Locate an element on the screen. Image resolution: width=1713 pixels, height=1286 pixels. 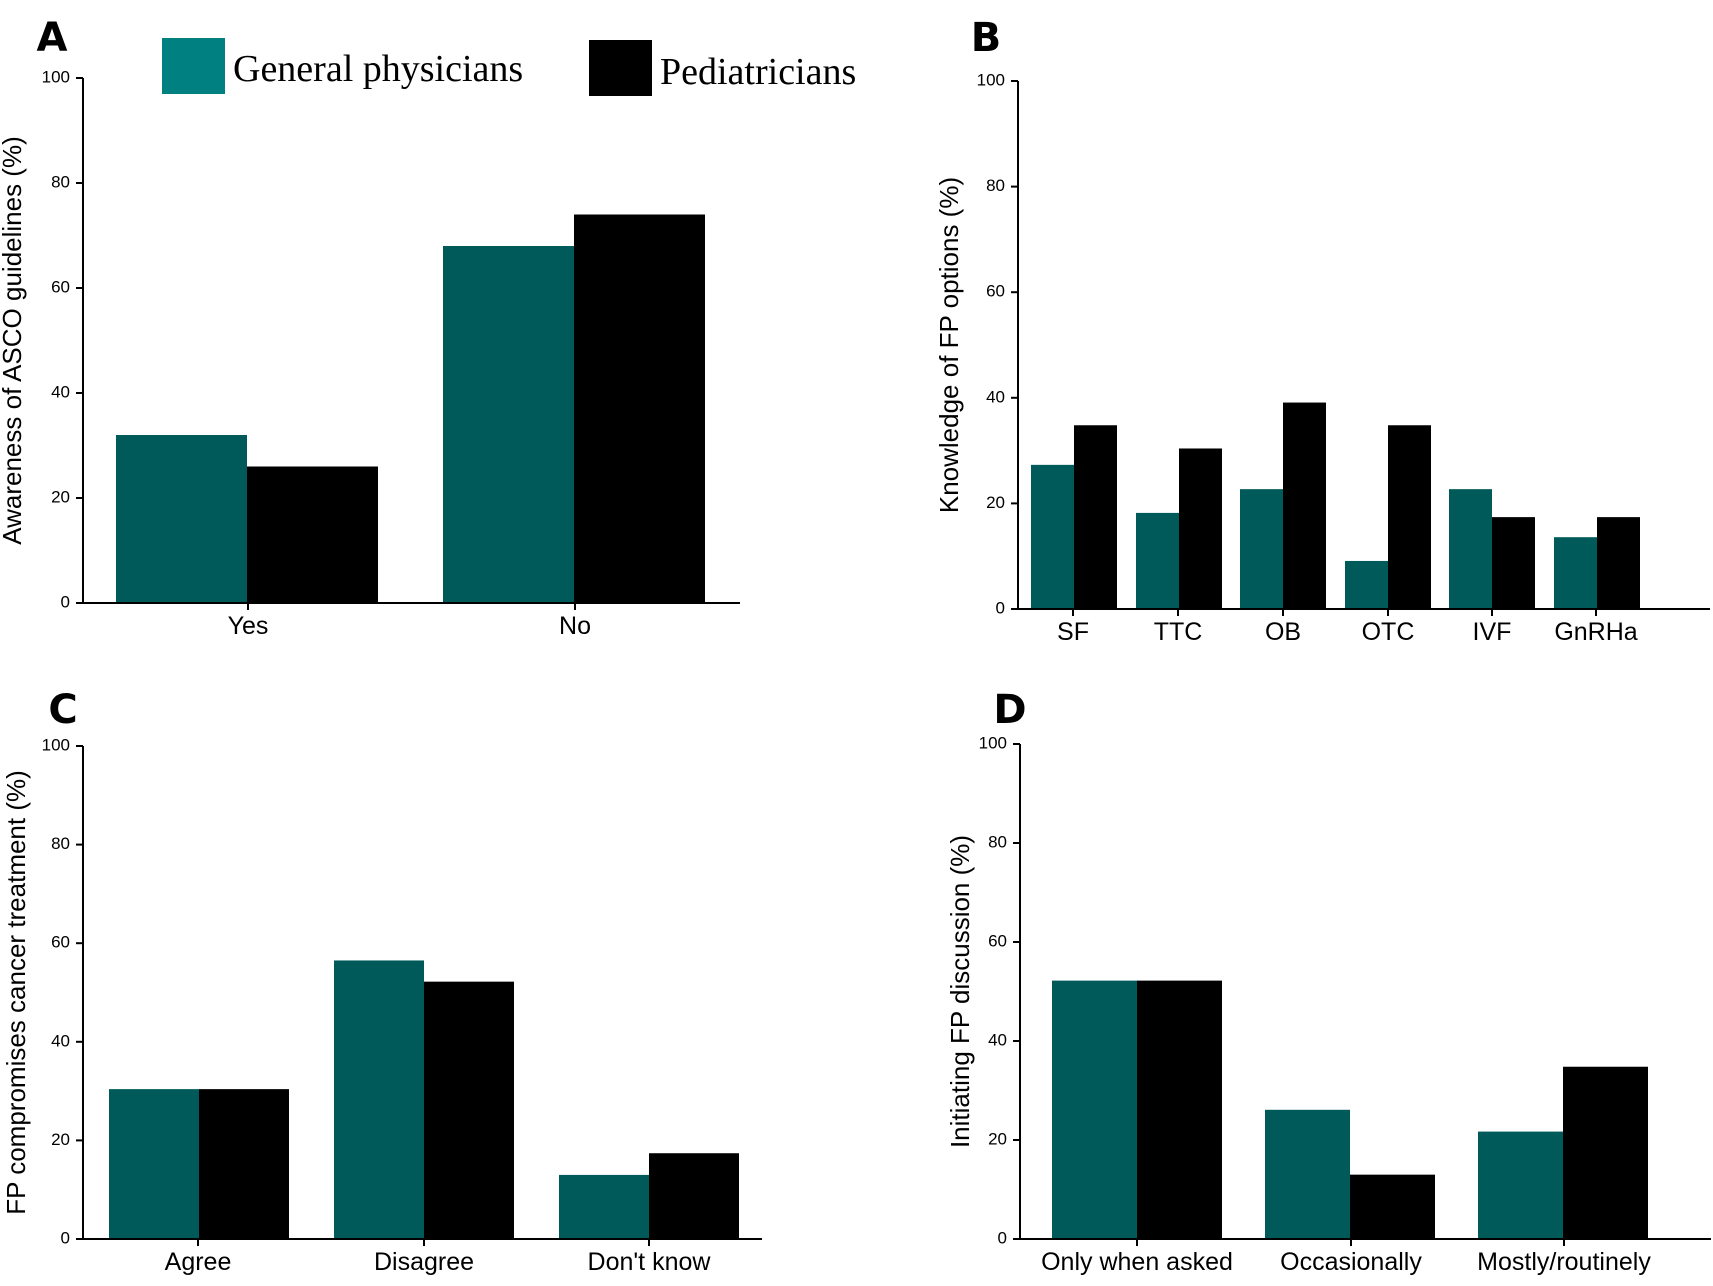
y-tick-label-c: 80 is located at coordinates (60, 843).